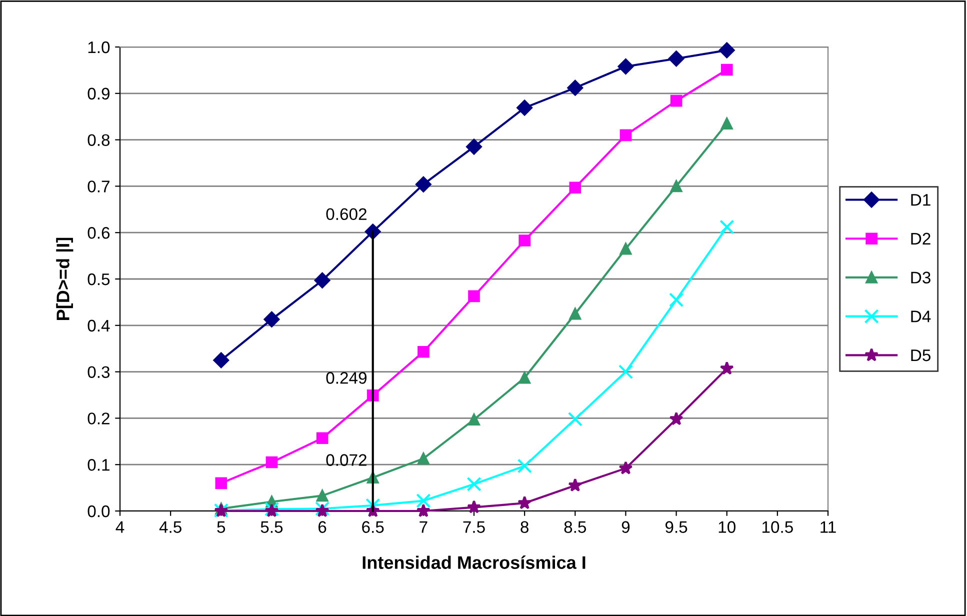  Describe the element at coordinates (99, 372) in the screenshot. I see `y-tick-label: 0.3` at that location.